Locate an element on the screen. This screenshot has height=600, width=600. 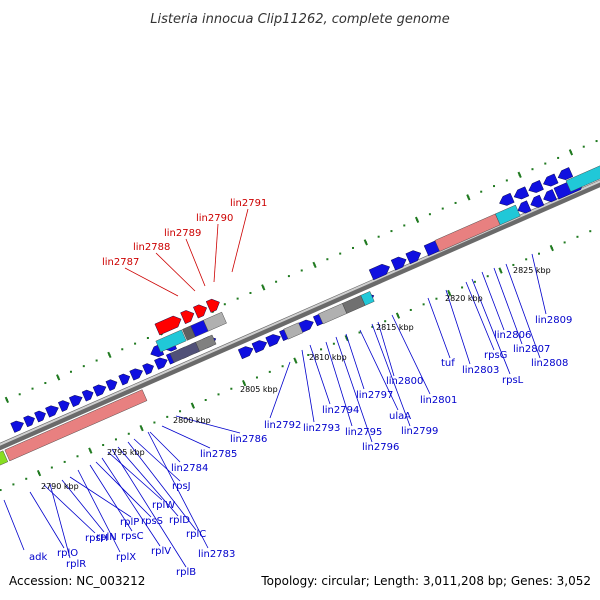
gene-label: rplN is located at coordinates (106, 537).